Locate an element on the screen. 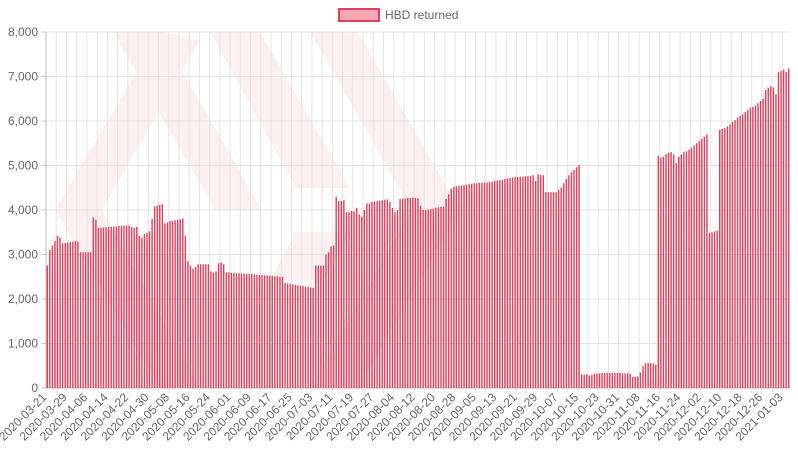  y-tick-label: 2,000 is located at coordinates (23, 299).